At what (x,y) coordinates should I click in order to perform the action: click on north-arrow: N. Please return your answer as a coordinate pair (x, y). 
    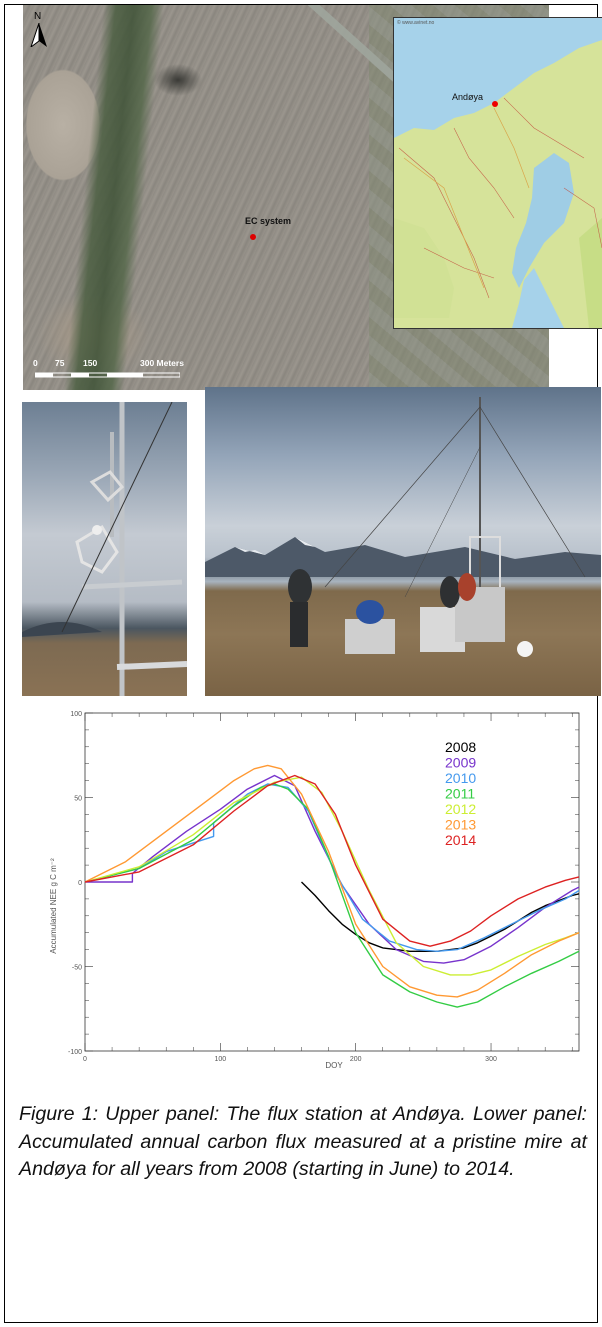
    Looking at the image, I should click on (39, 30).